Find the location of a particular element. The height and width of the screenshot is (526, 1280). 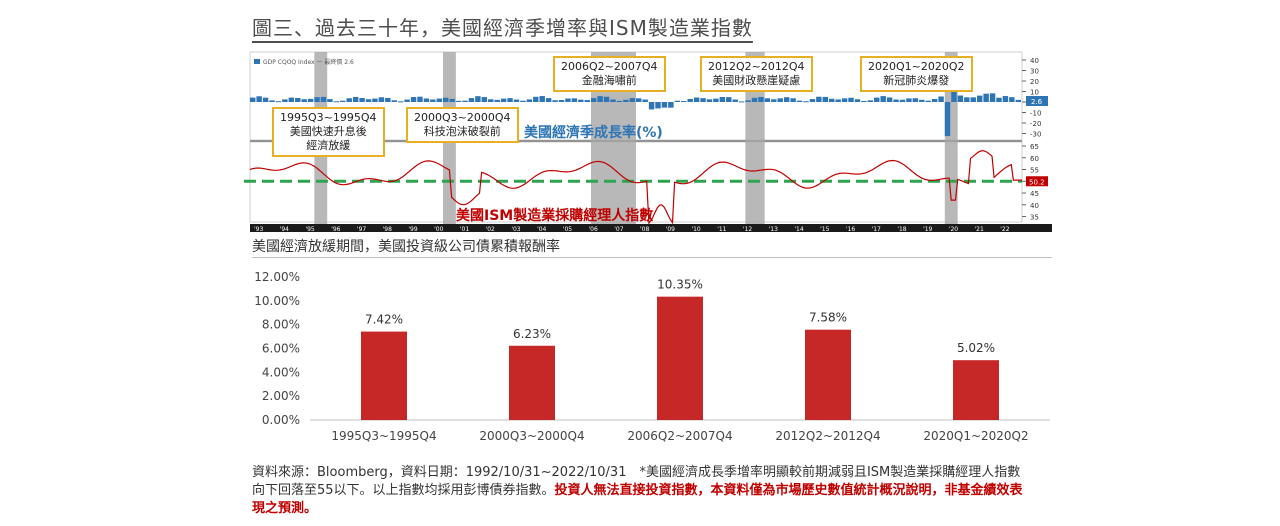

y-axis-tick-label: 2.00% is located at coordinates (281, 396).